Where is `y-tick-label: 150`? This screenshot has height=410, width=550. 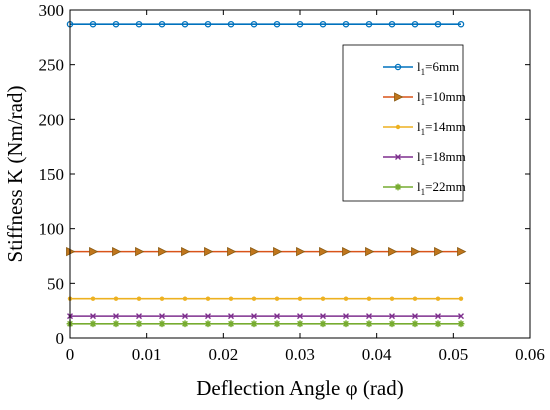 y-tick-label: 150 is located at coordinates (52, 174).